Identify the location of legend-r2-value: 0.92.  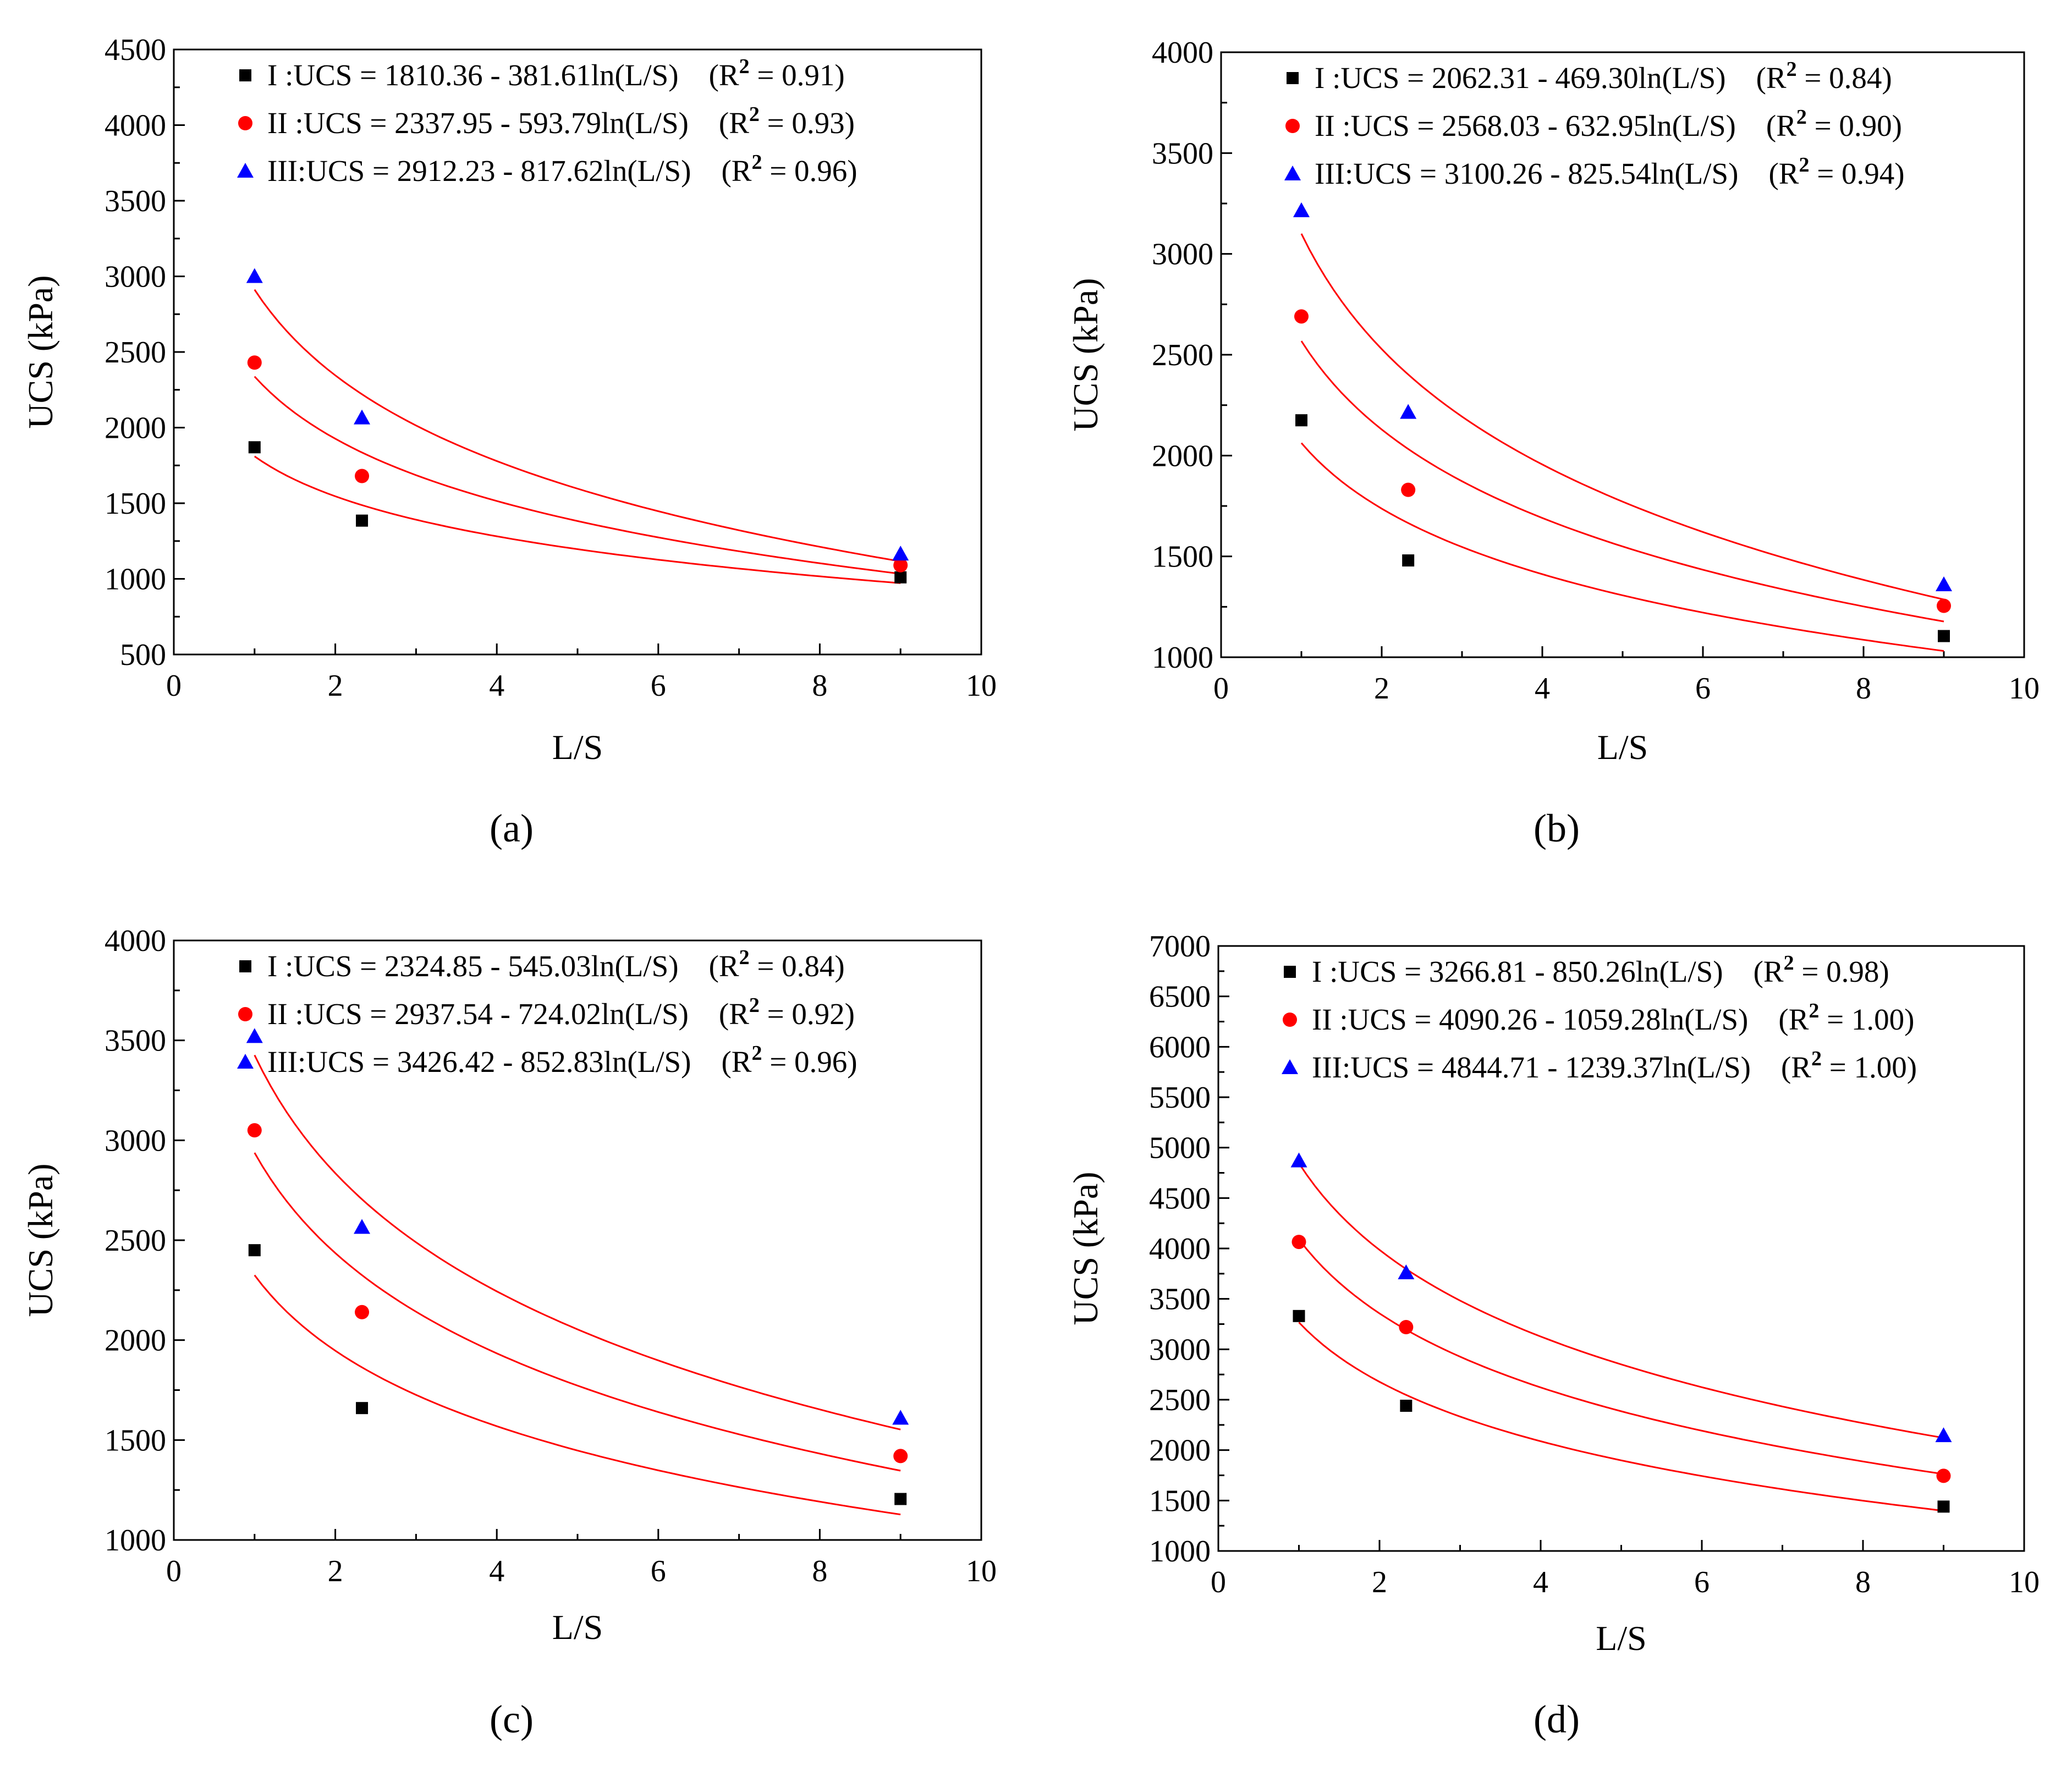
(818, 1014).